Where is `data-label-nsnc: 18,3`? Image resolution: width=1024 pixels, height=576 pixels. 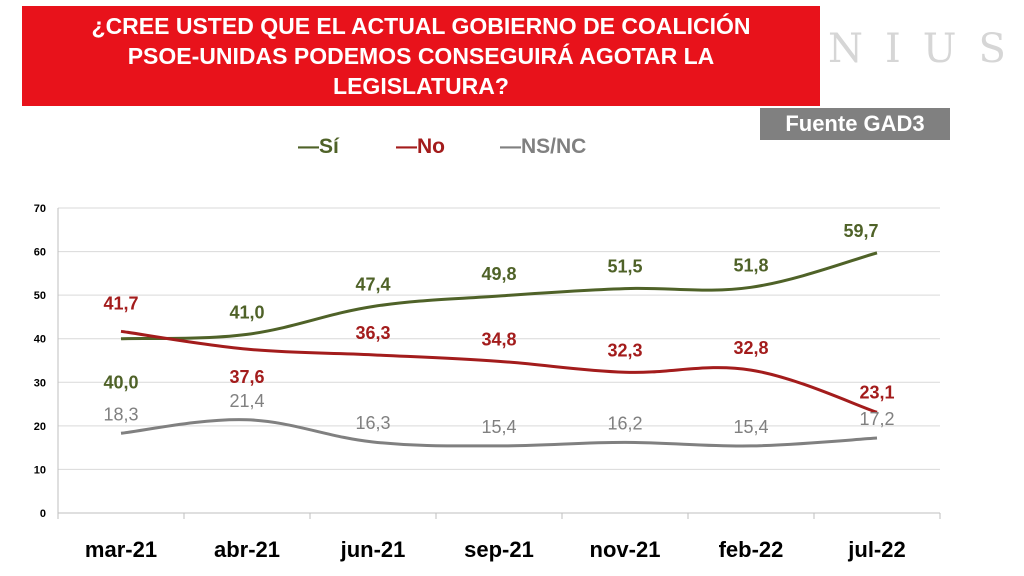 data-label-nsnc: 18,3 is located at coordinates (120, 414).